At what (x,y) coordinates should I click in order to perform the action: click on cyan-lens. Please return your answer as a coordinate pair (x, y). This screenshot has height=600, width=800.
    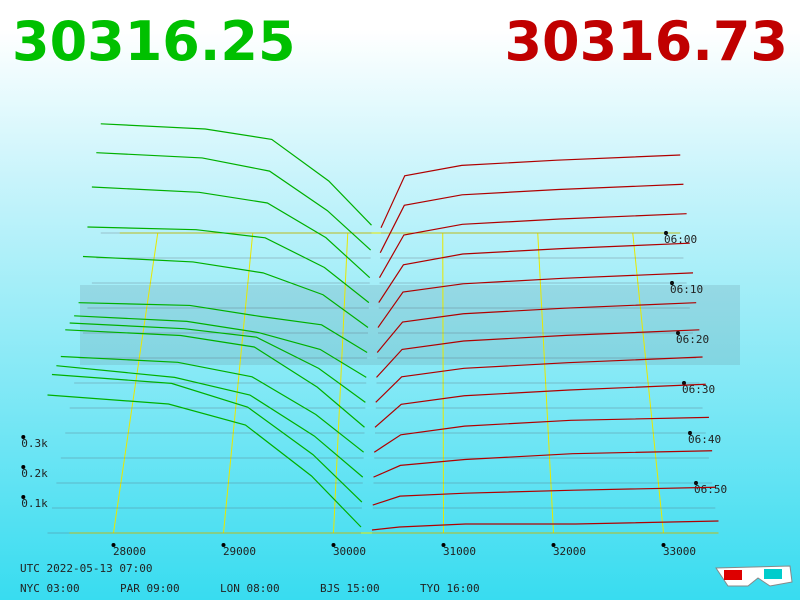
    Looking at the image, I should click on (773, 574).